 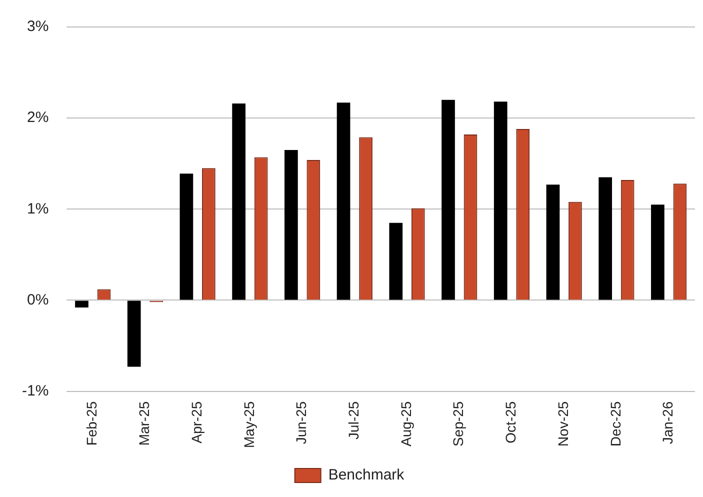 I want to click on y-tick-label: 0%, so click(x=37, y=299).